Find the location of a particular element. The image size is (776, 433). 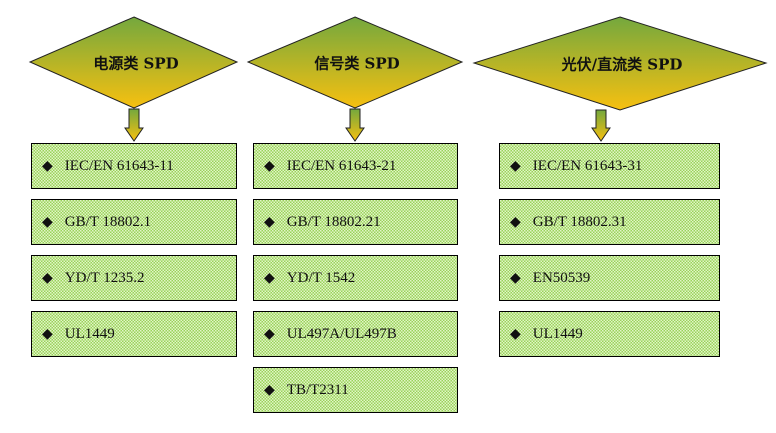

standard-box-pv: ◆ IEC/EN 61643-31 is located at coordinates (609, 166).